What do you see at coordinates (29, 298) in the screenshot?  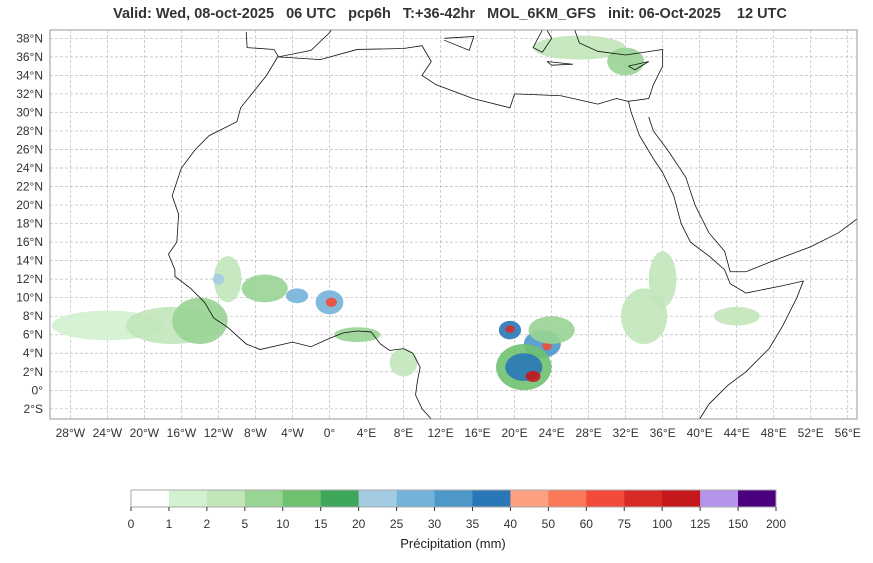 I see `lat-tick-label: 10°N` at bounding box center [29, 298].